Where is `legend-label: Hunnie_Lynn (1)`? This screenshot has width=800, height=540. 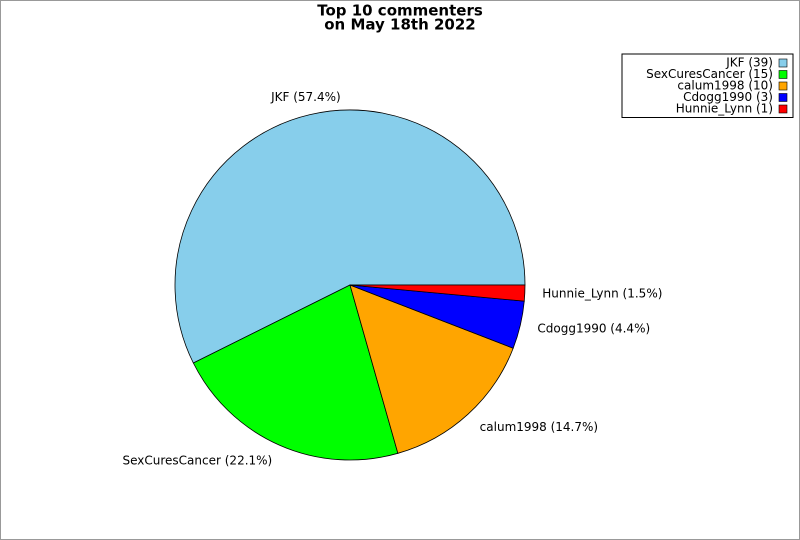
legend-label: Hunnie_Lynn (1) is located at coordinates (724, 109).